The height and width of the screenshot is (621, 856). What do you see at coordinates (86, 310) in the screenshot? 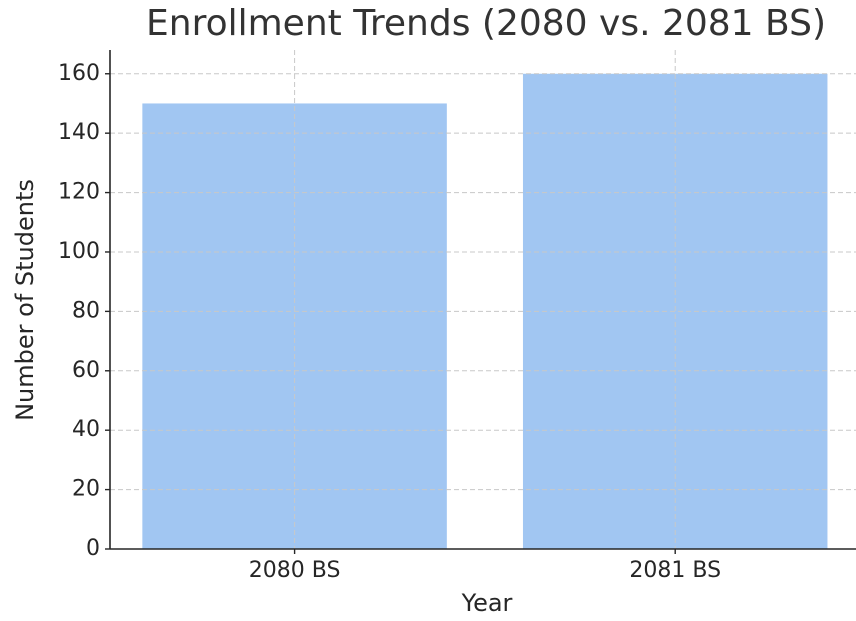
I see `y-tick-label: 80` at bounding box center [86, 310].